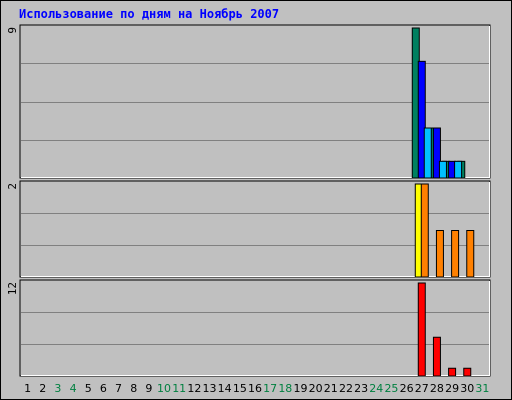  I want to click on x-tick-label: 13, so click(210, 388).